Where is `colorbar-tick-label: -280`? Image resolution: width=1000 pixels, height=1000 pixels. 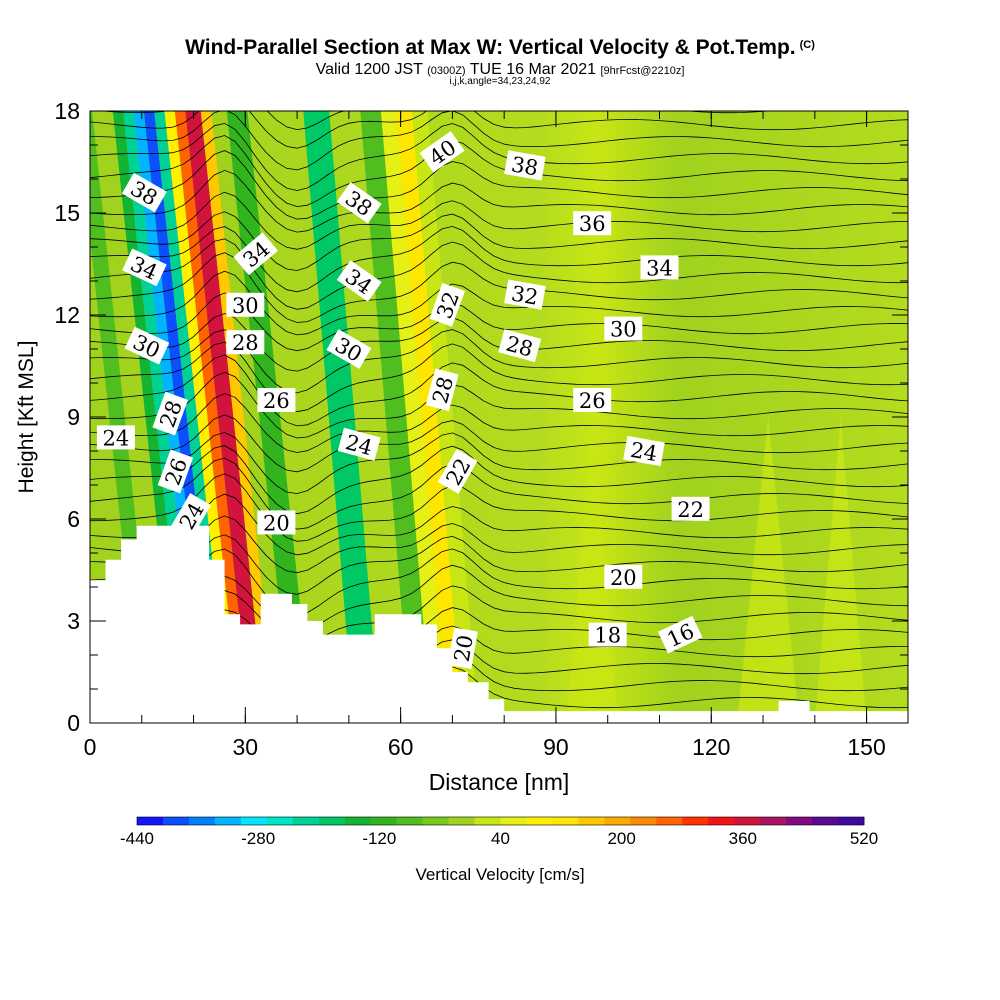 colorbar-tick-label: -280 is located at coordinates (258, 838).